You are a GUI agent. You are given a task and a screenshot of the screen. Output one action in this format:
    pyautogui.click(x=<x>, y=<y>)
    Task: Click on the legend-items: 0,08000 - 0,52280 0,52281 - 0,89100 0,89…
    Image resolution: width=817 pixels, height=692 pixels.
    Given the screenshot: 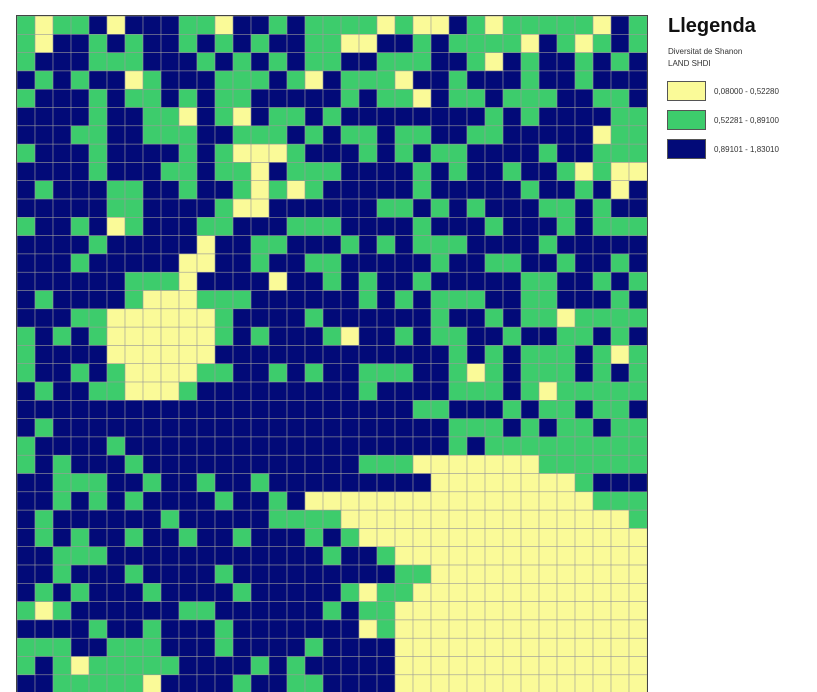 What is the action you would take?
    pyautogui.click(x=741, y=120)
    